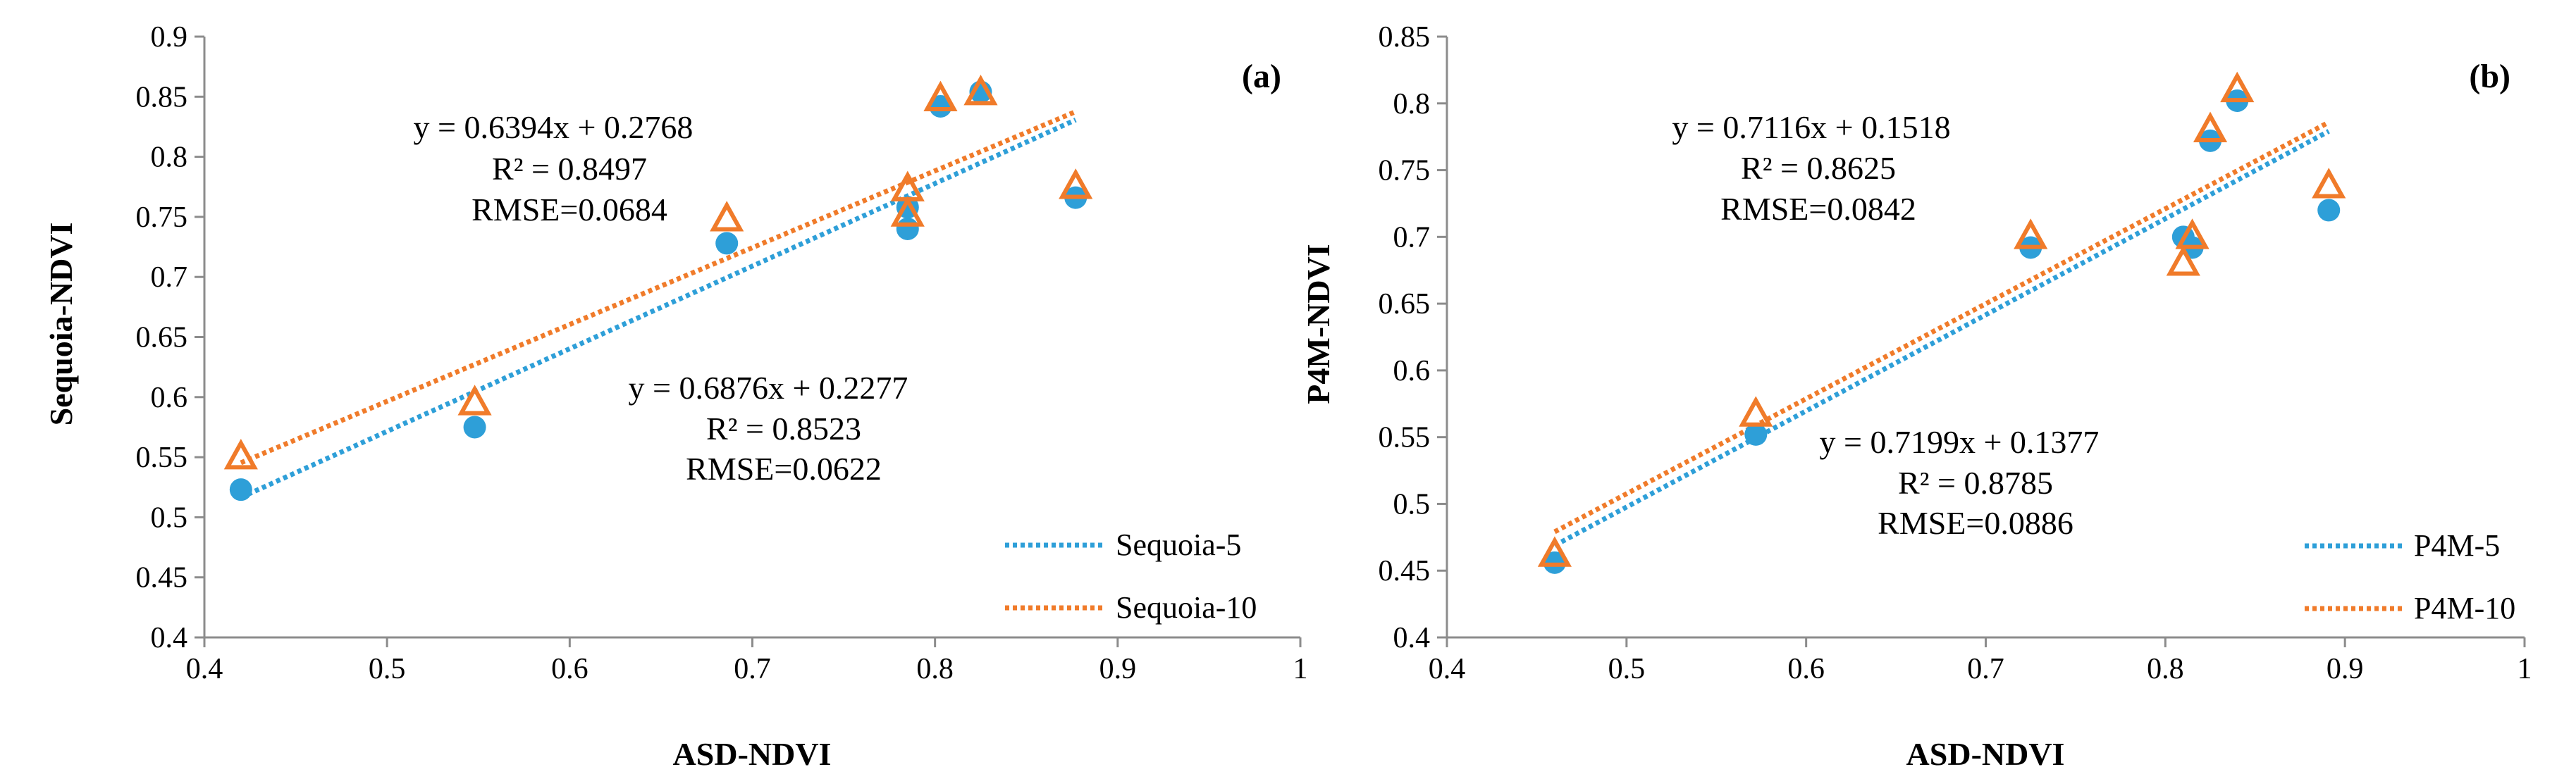 This screenshot has width=2576, height=779. I want to click on equation-sequoia-10: y = 0.6394x + 0.2768, so click(554, 127).